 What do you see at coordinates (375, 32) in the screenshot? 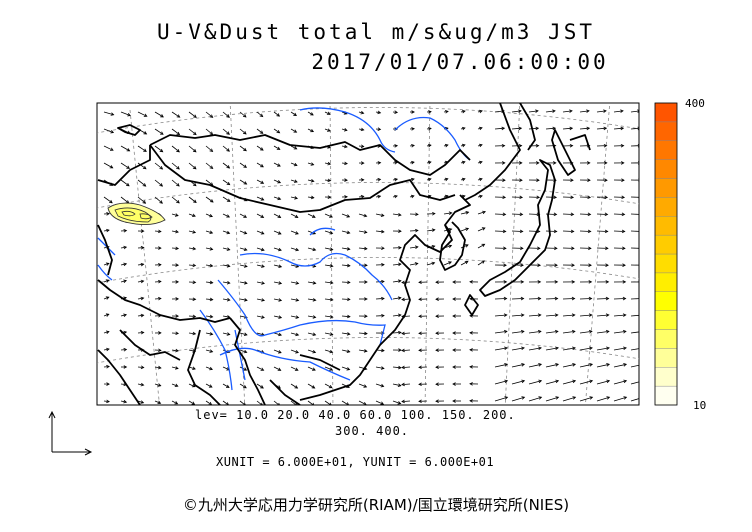
I see `chart-title: U-V&Dust total m/s&ug/m3 JST` at bounding box center [375, 32].